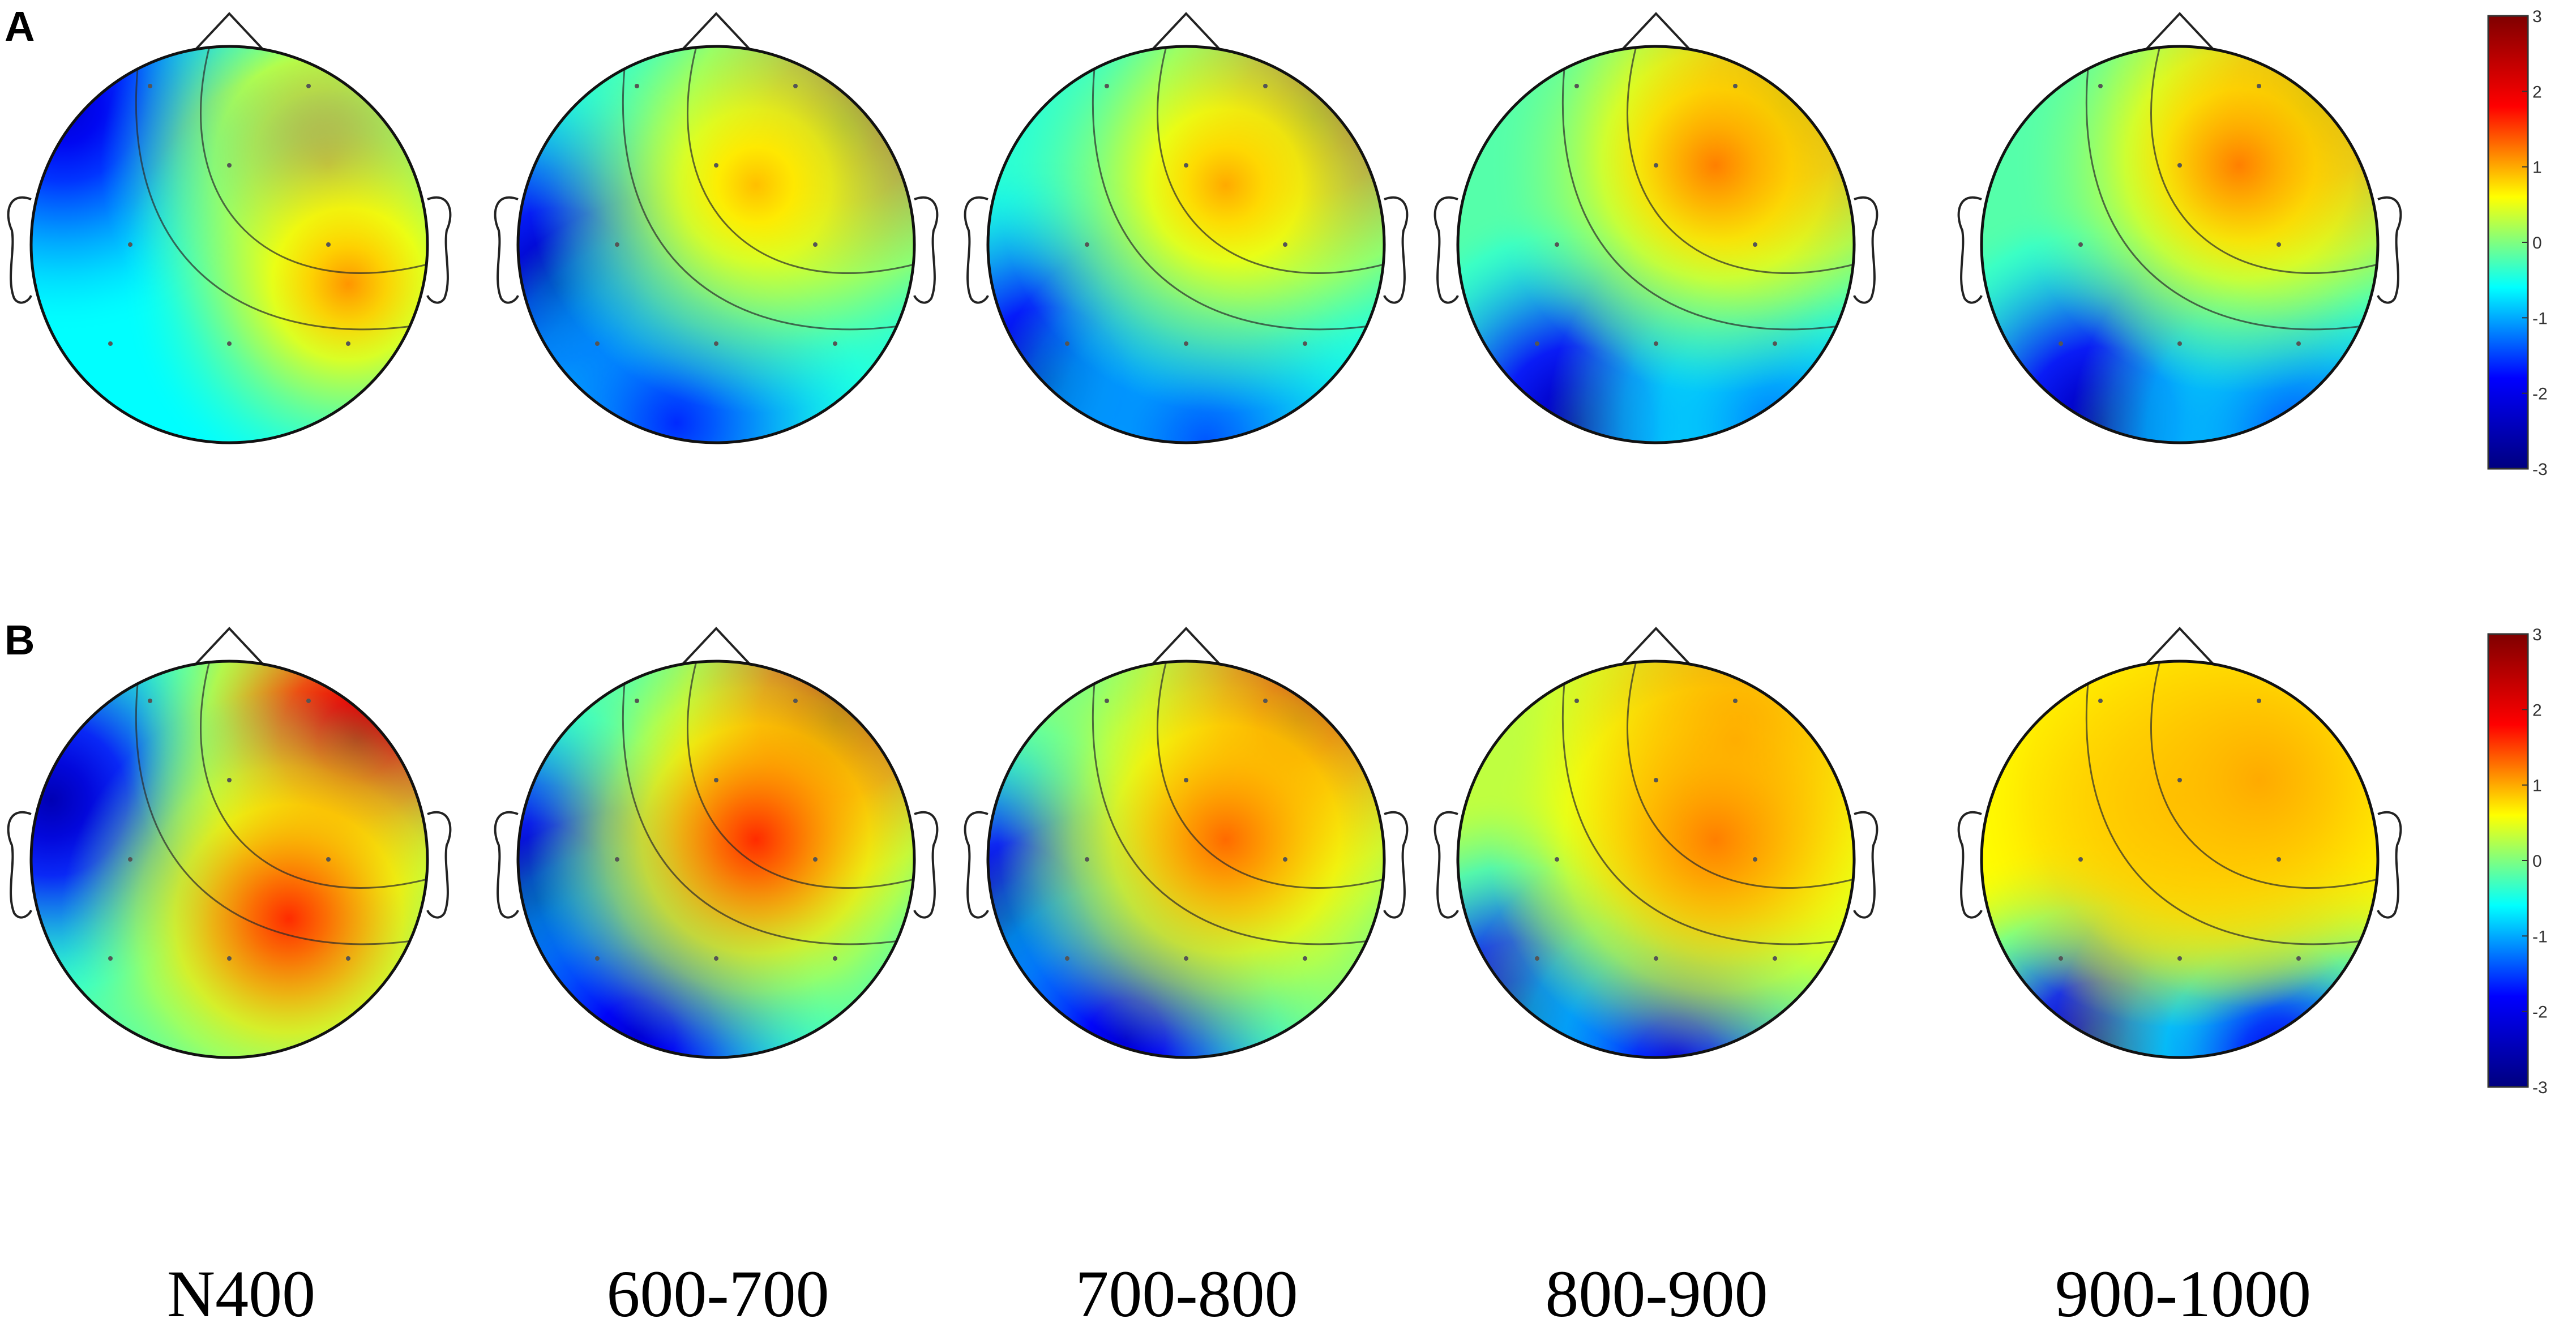 The width and height of the screenshot is (2576, 1340). Describe the element at coordinates (20, 640) in the screenshot. I see `row-label-b: B` at that location.